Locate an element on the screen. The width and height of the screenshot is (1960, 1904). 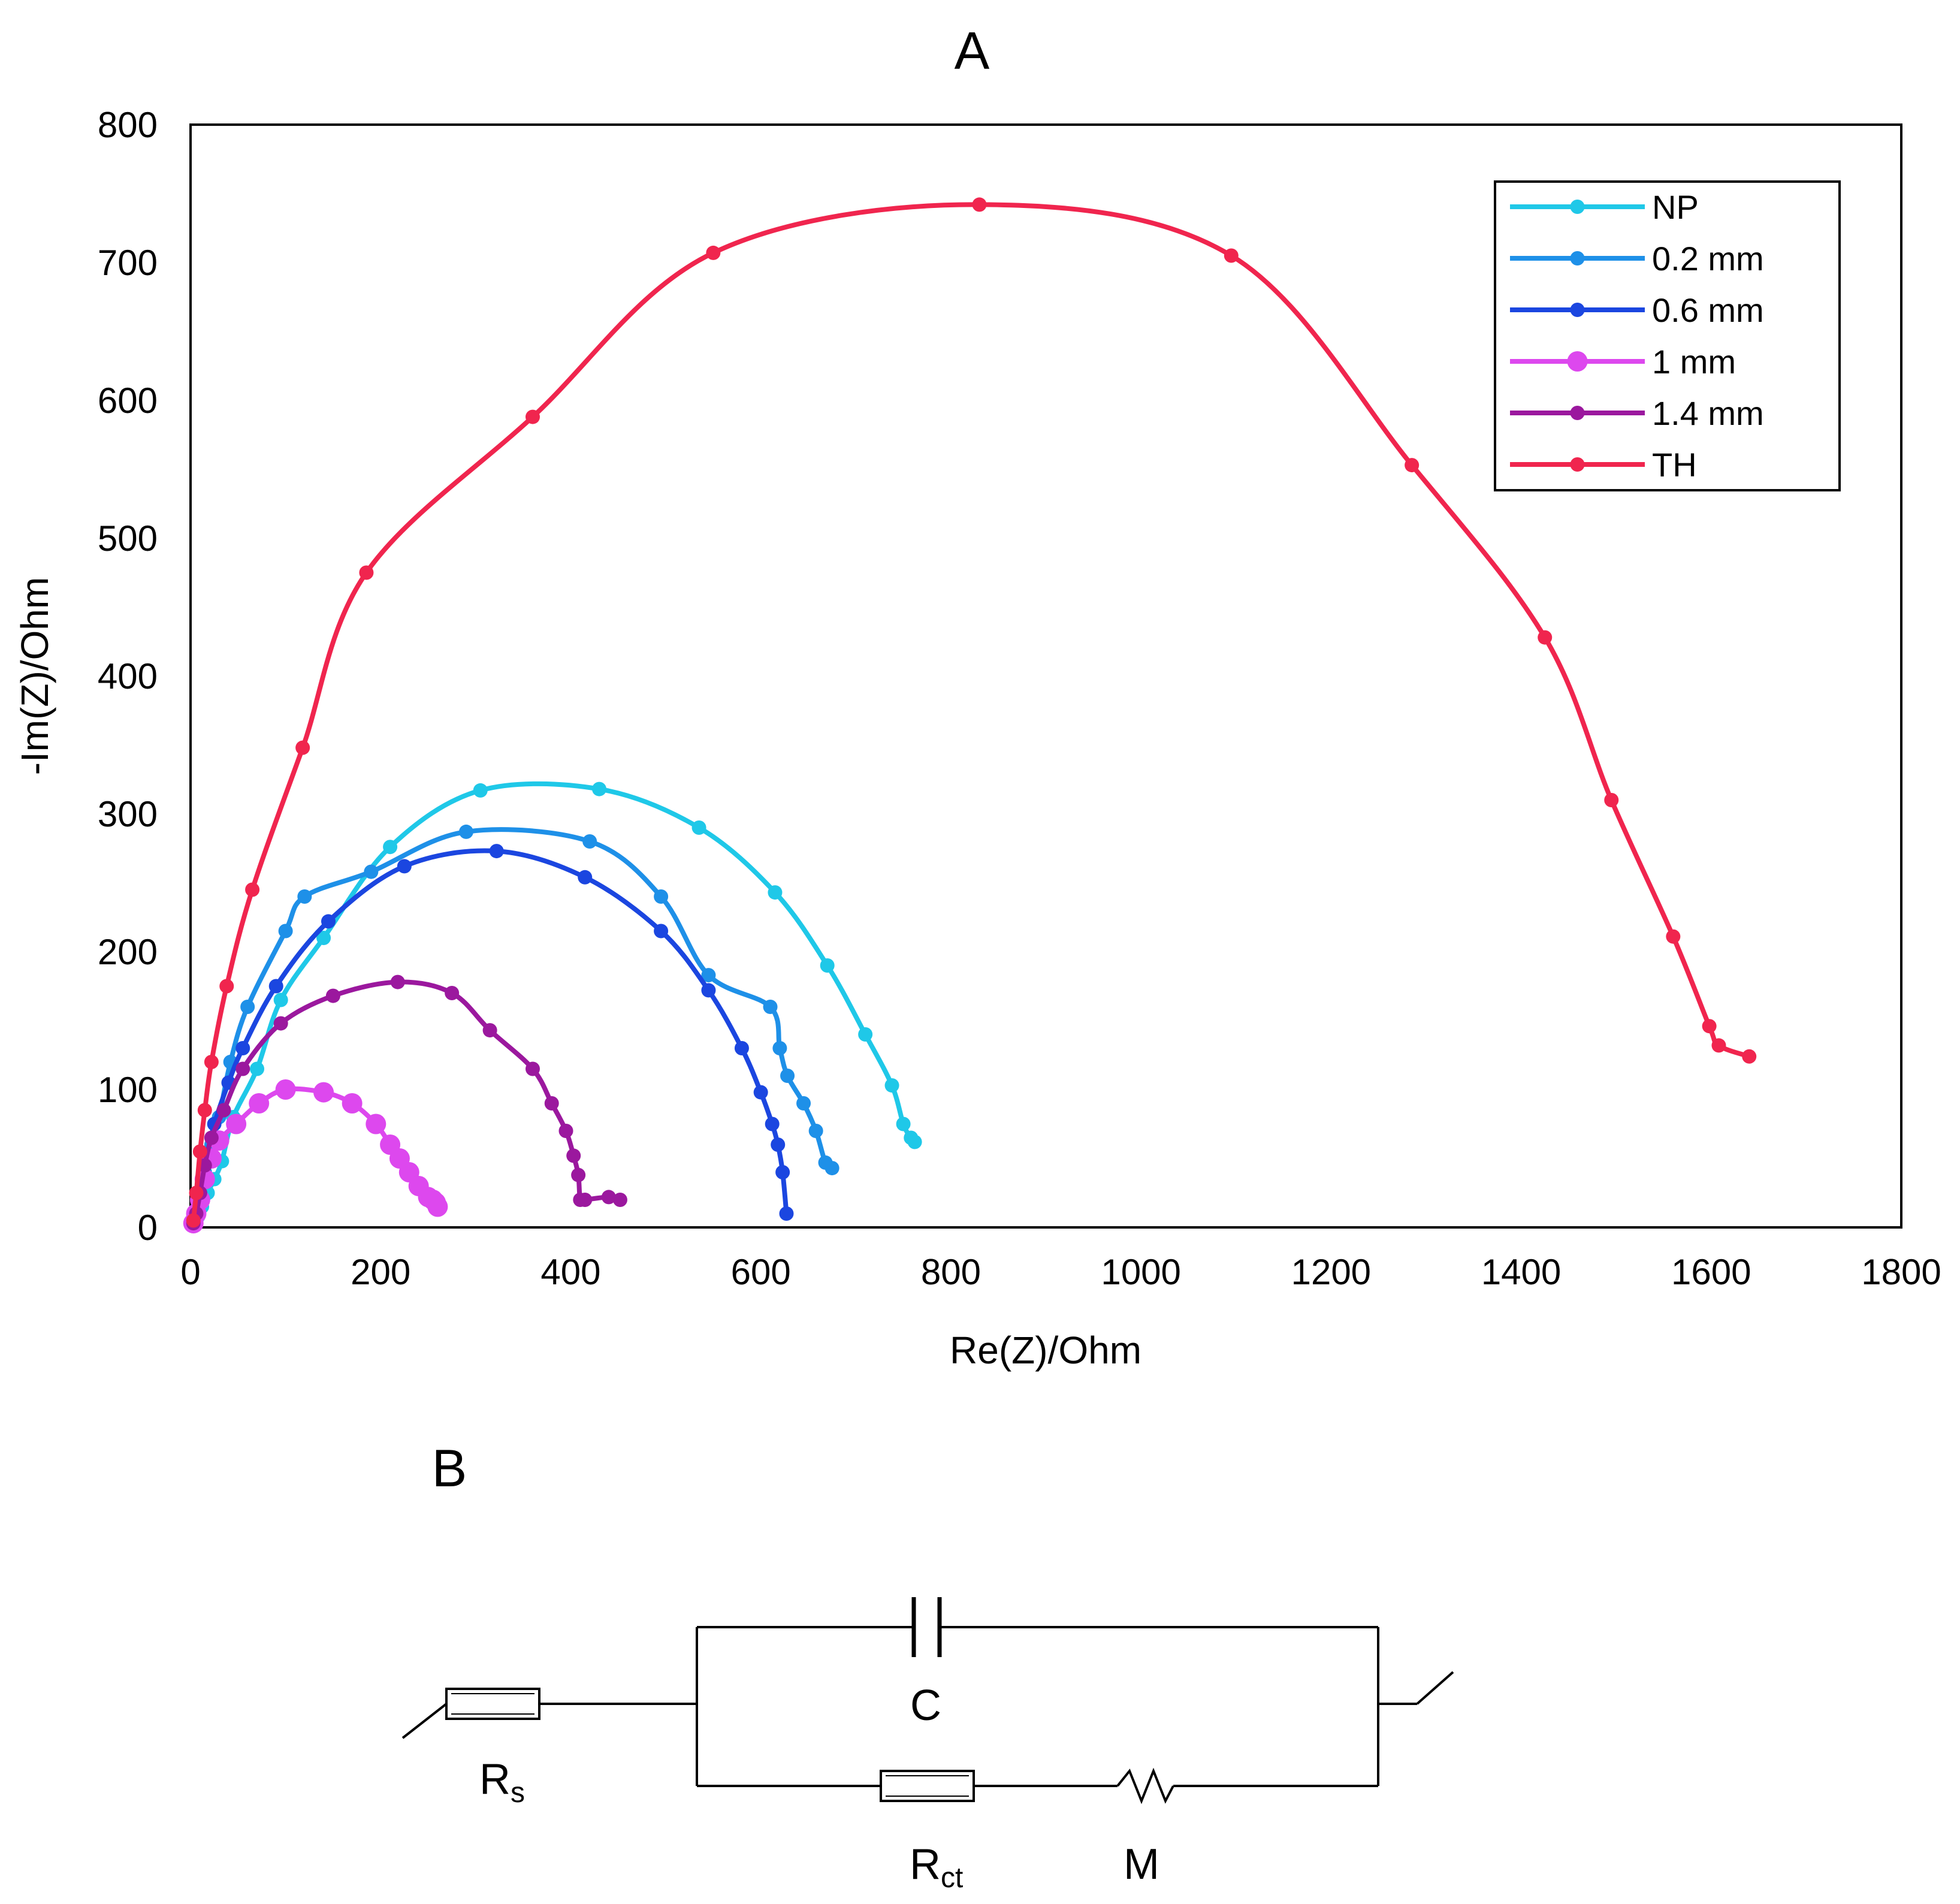
legend-label: 1 mm is located at coordinates (1694, 362).